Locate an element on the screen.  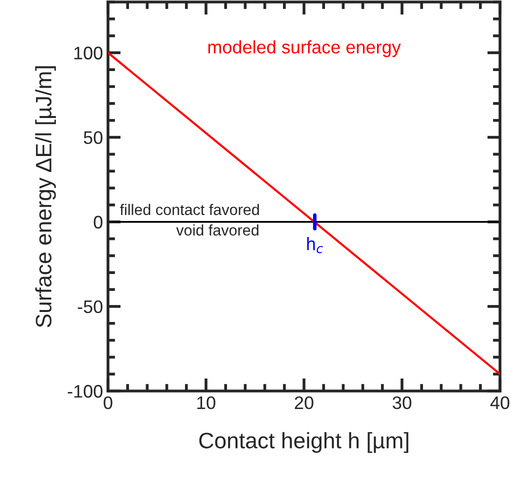
x-tick-label: 20 is located at coordinates (304, 403).